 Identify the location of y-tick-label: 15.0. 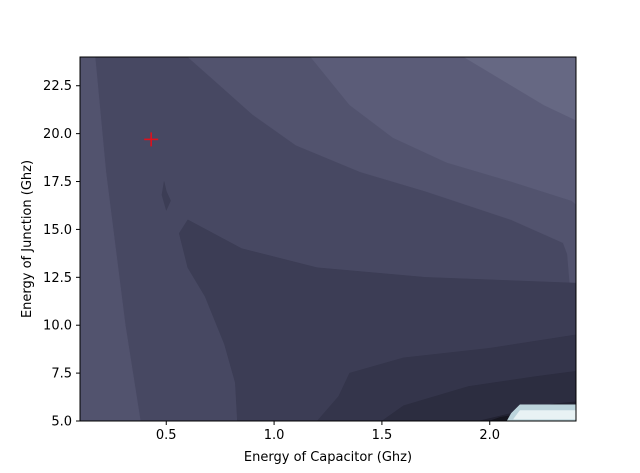
(57, 230).